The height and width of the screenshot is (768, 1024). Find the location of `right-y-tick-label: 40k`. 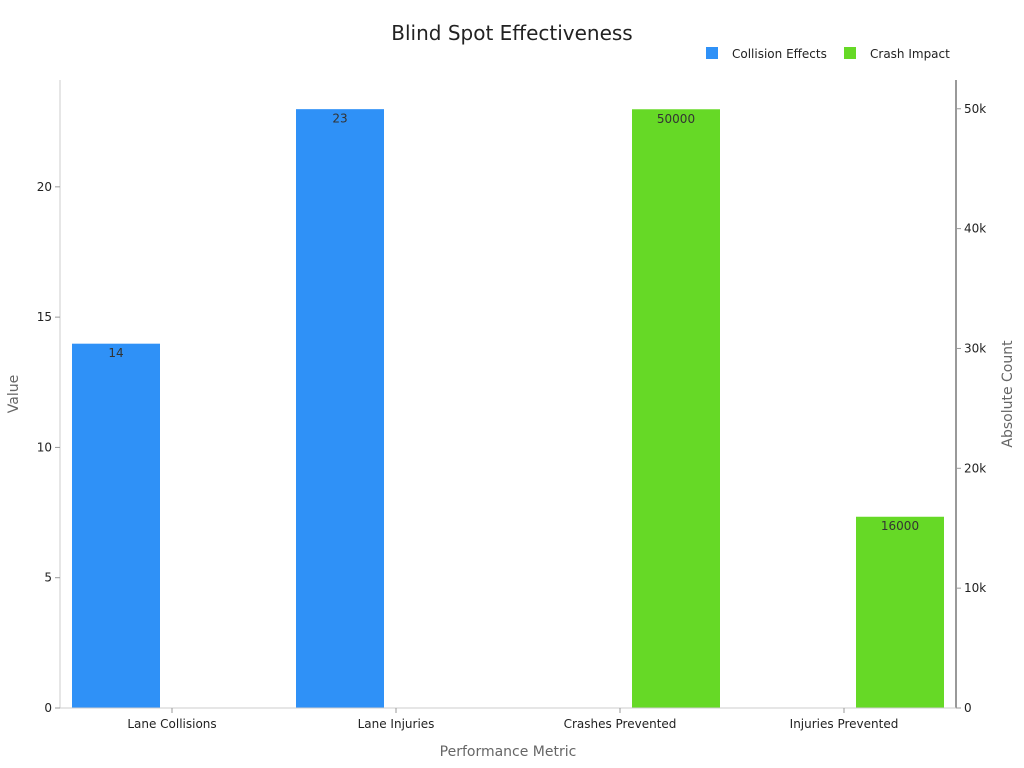

right-y-tick-label: 40k is located at coordinates (975, 229).